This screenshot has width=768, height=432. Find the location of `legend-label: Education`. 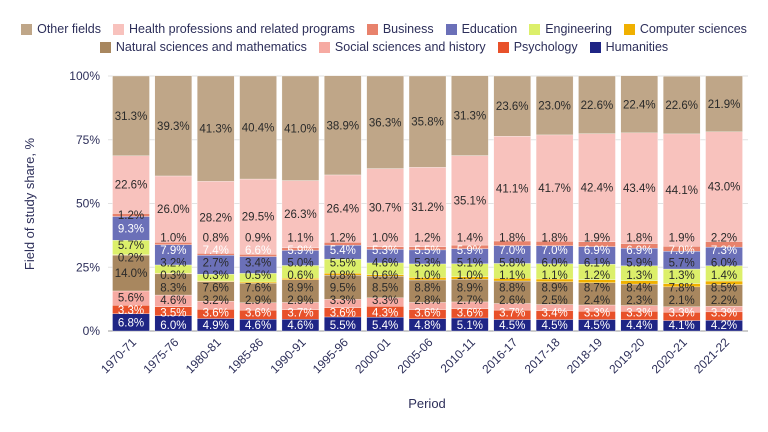

legend-label: Education is located at coordinates (489, 29).